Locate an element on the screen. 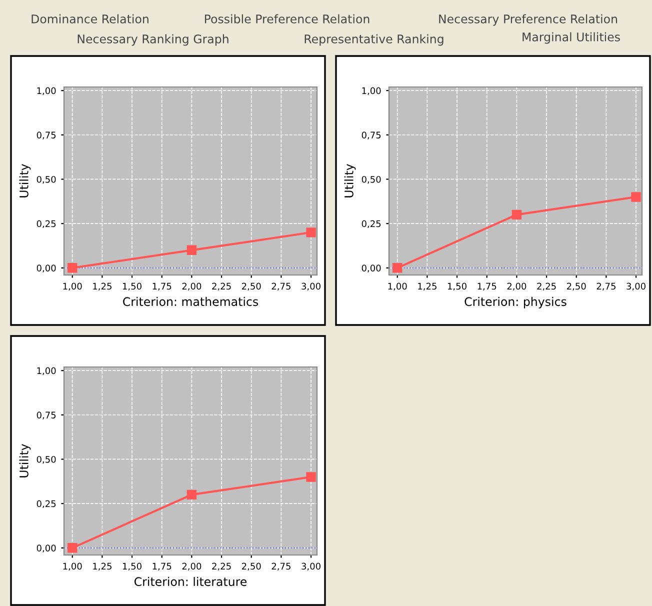 The image size is (652, 606). text: Marginal Utilities is located at coordinates (571, 38).